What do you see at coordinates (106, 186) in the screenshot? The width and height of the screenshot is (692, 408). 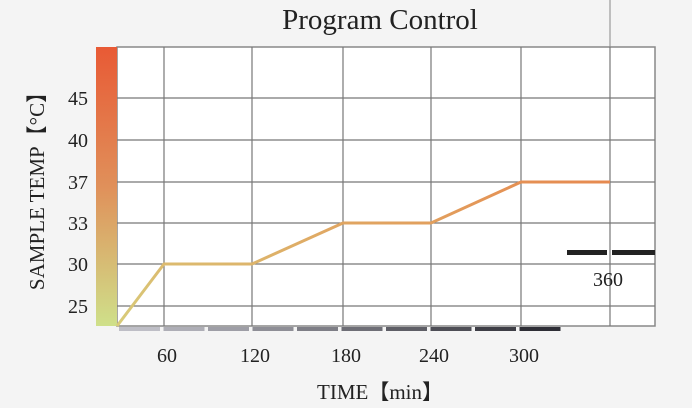 I see `temperature-color-bar` at bounding box center [106, 186].